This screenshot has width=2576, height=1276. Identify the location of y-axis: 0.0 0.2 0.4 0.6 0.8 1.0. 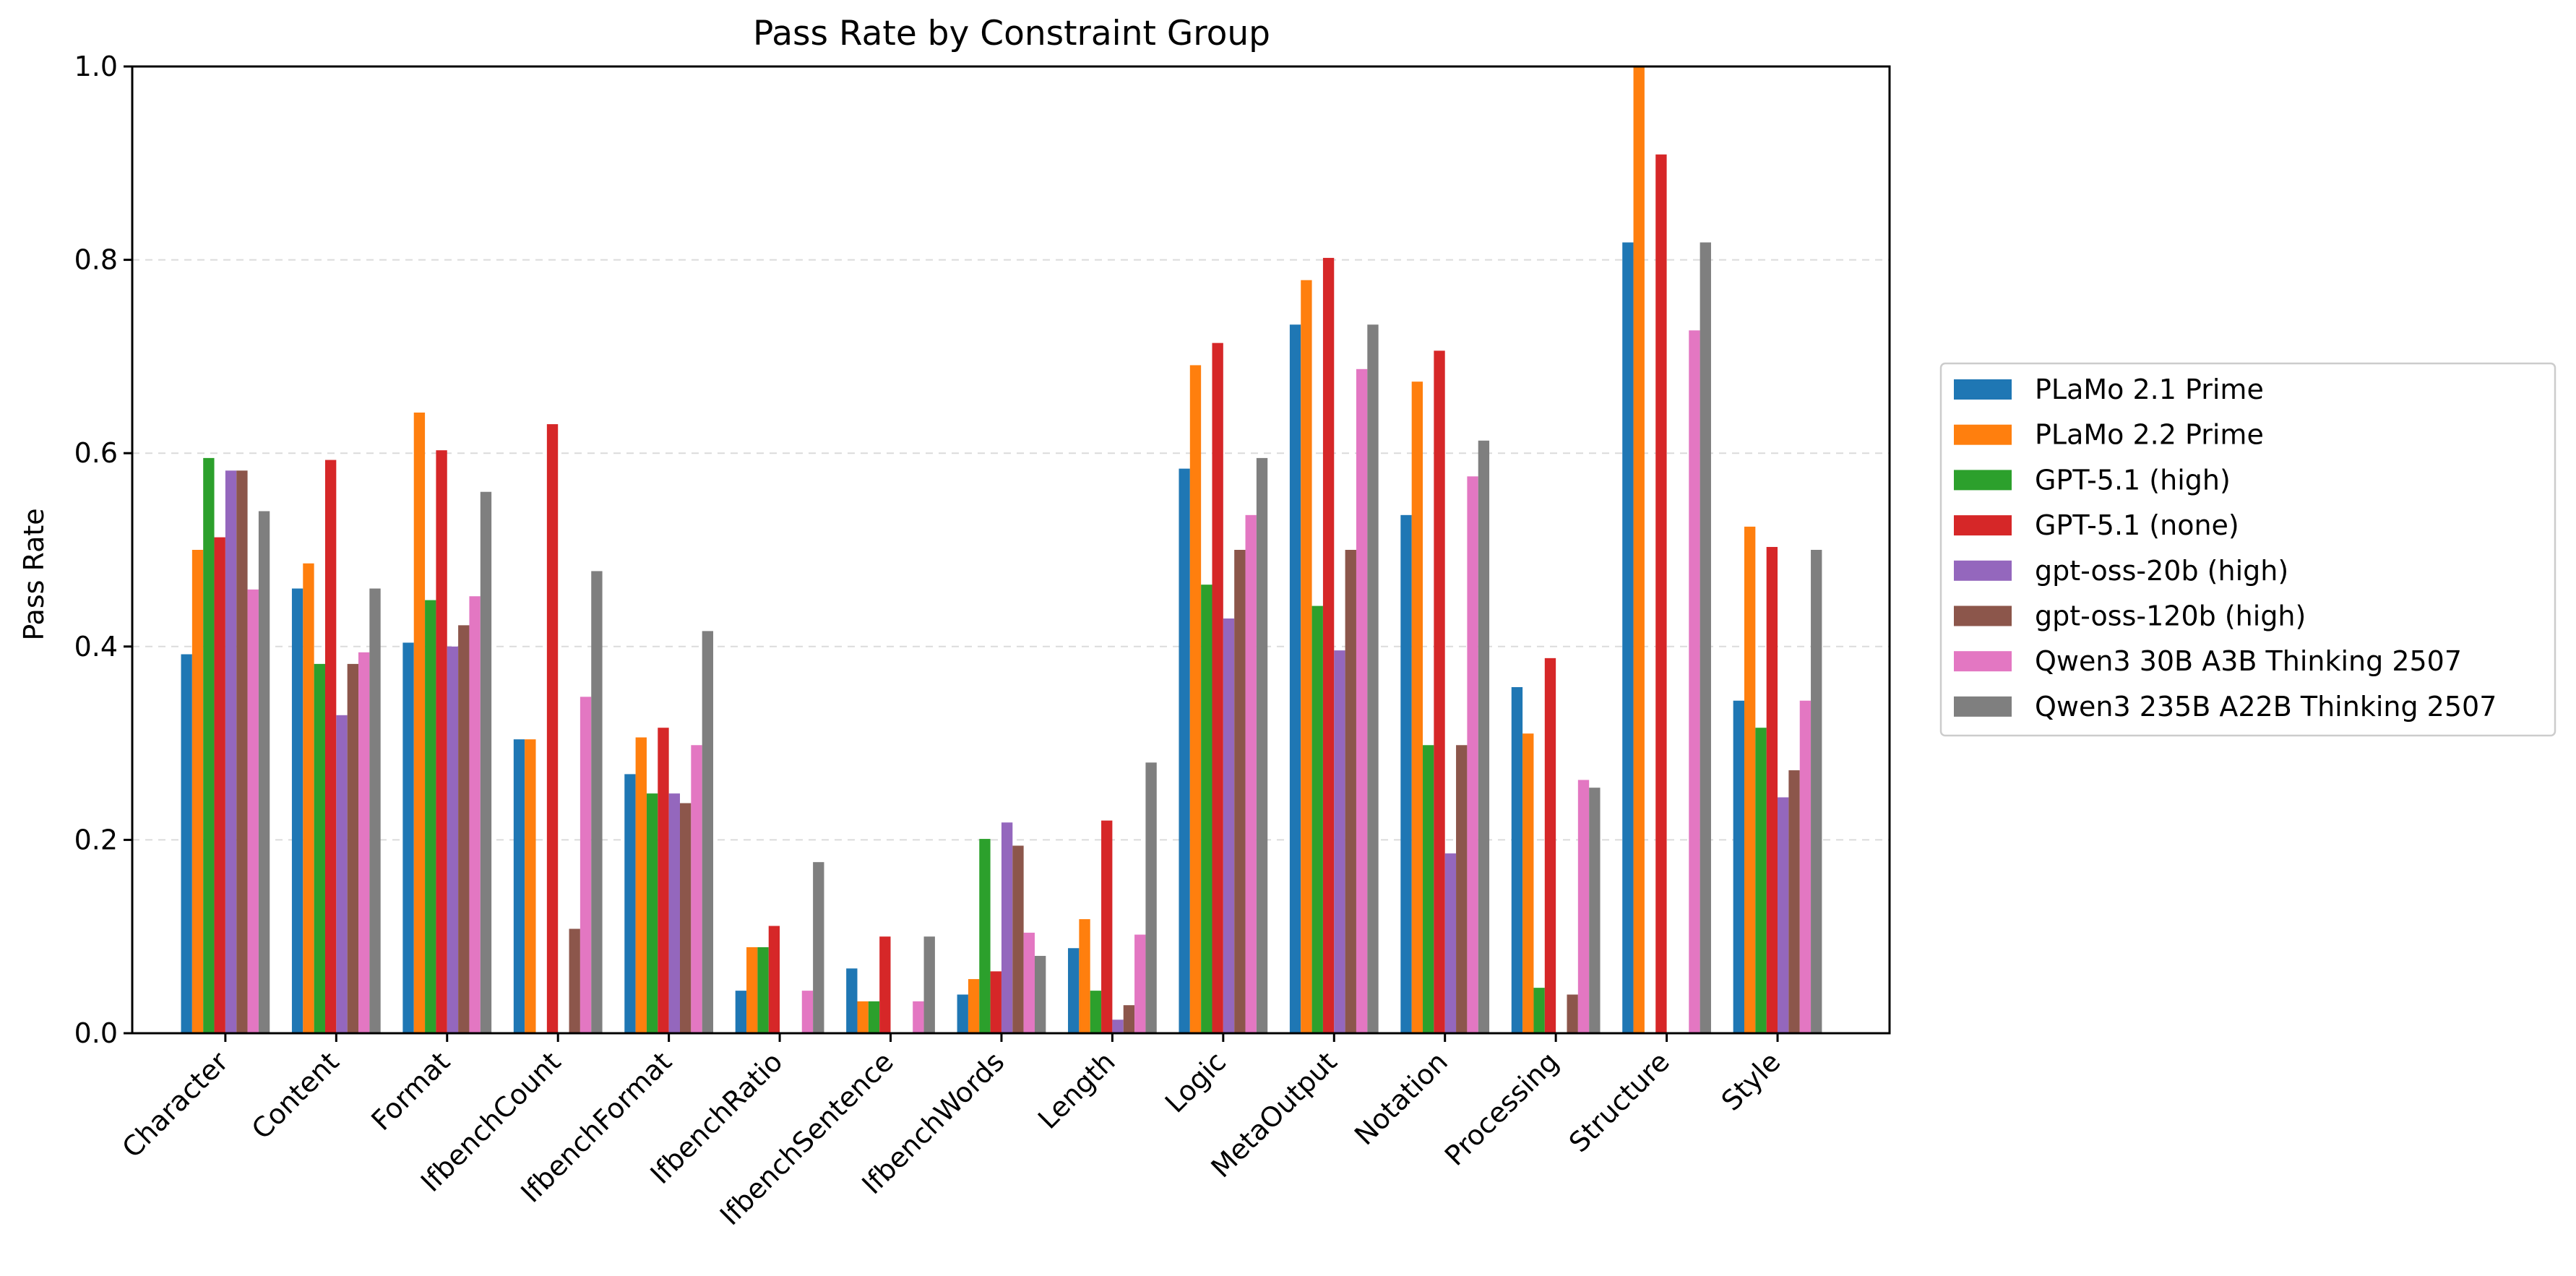
(103, 550).